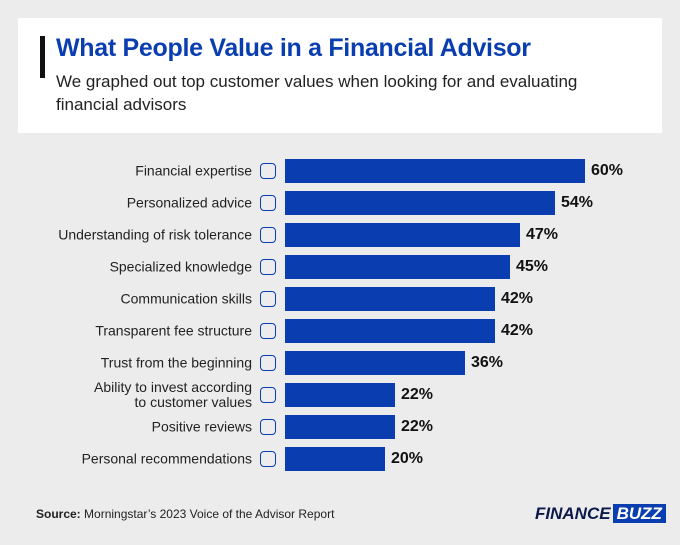 Image resolution: width=680 pixels, height=545 pixels. What do you see at coordinates (542, 234) in the screenshot?
I see `value-label: 47%` at bounding box center [542, 234].